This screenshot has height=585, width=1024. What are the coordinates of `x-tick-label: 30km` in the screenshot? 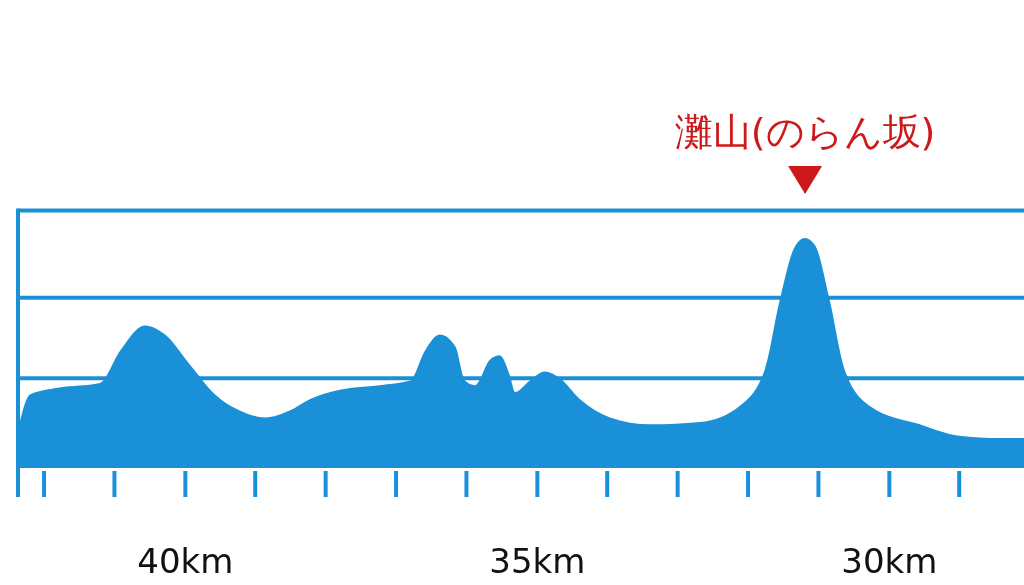 It's located at (889, 561).